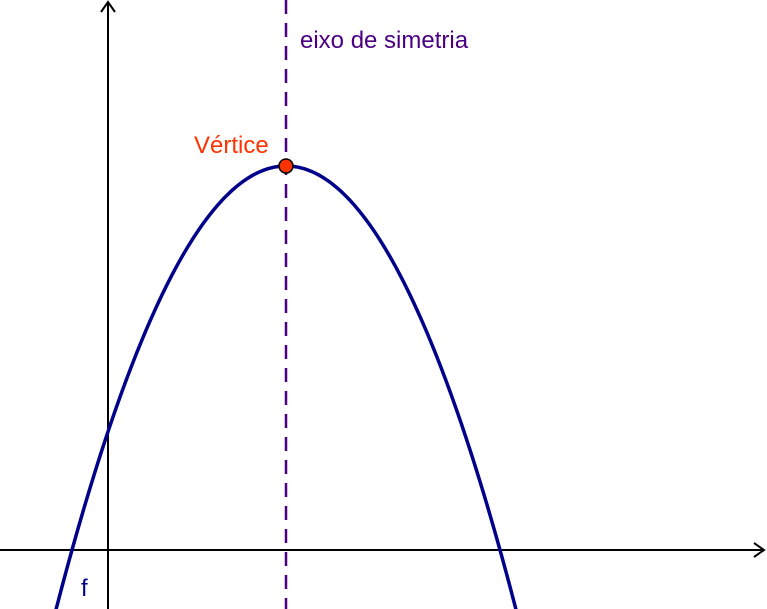 The image size is (767, 609). What do you see at coordinates (231, 145) in the screenshot?
I see `vertex-label: Vértice` at bounding box center [231, 145].